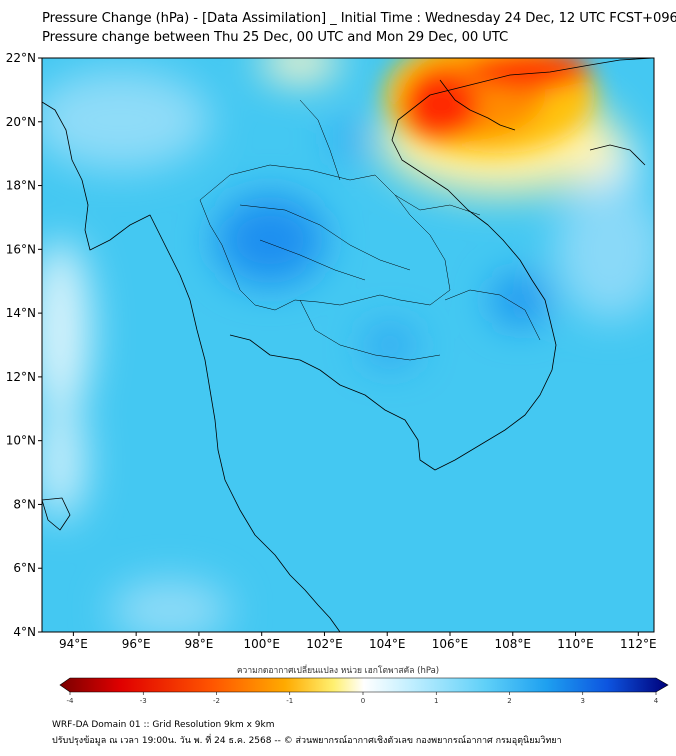  I want to click on colorbar-tick-label: -3, so click(143, 701).